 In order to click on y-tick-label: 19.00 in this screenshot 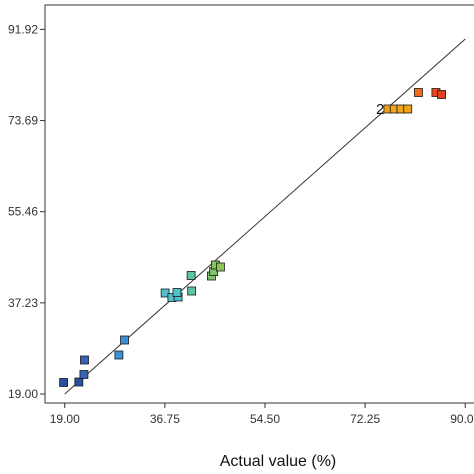, I will do `click(23, 394)`.